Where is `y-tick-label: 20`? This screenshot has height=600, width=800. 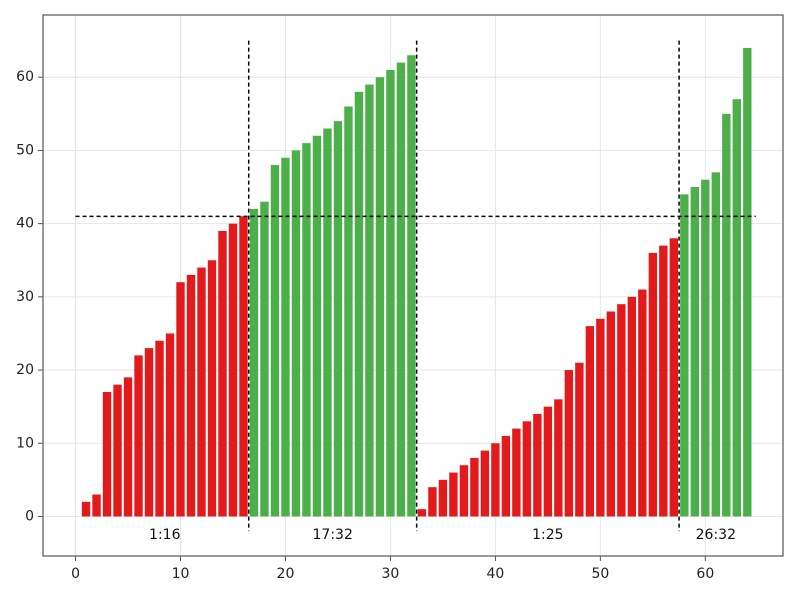
y-tick-label: 20 is located at coordinates (25, 370).